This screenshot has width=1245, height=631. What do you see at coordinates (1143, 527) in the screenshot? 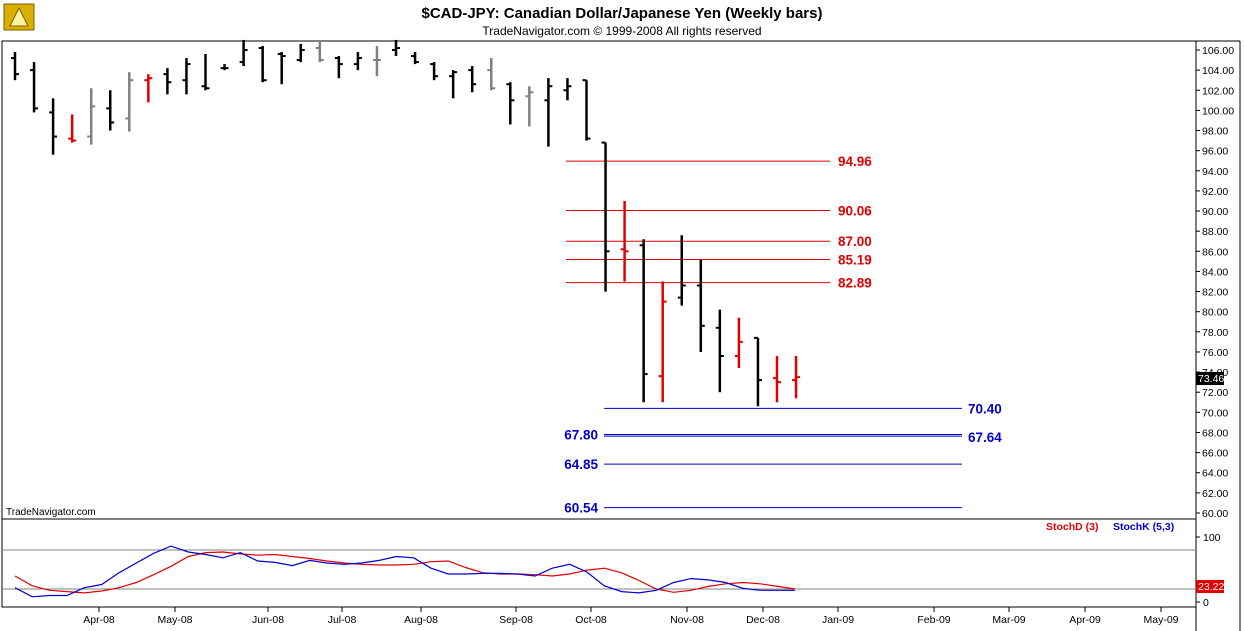
I see `legend-stochk: StochK (5,3)` at bounding box center [1143, 527].